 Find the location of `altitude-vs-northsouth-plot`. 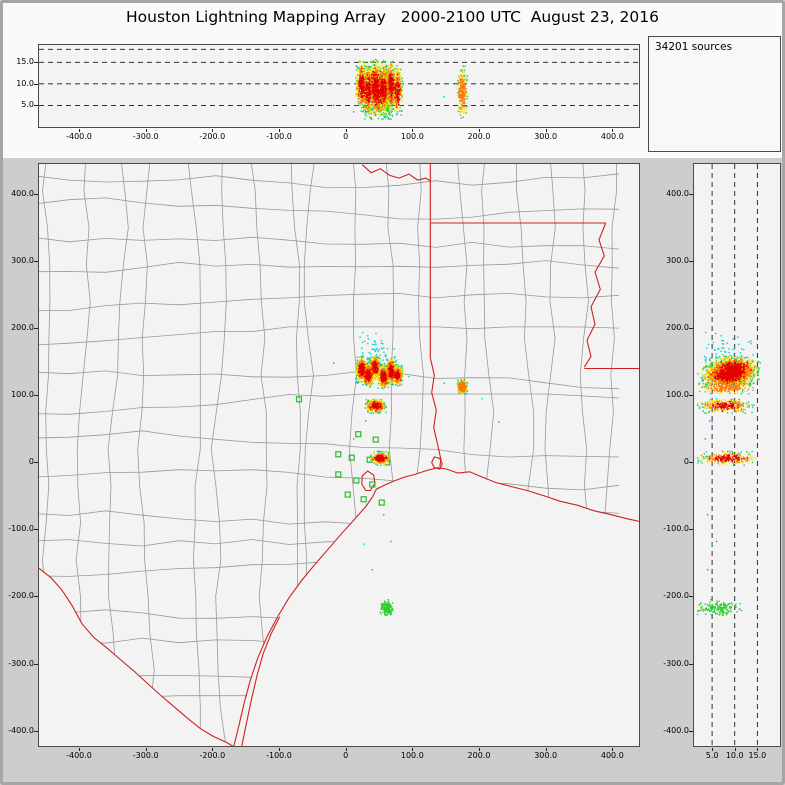

altitude-vs-northsouth-plot is located at coordinates (728, 455).